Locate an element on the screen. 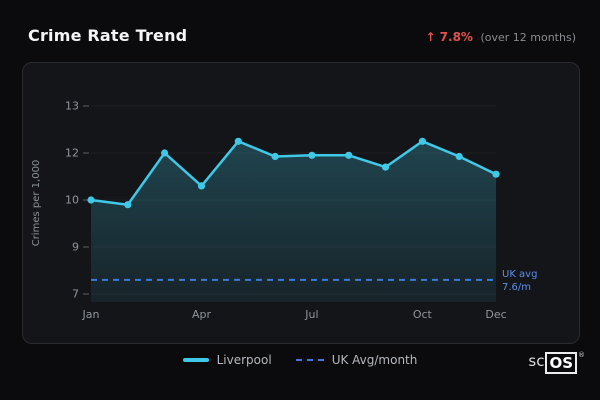 Image resolution: width=600 pixels, height=400 pixels. logo-prefix: sc is located at coordinates (536, 361).